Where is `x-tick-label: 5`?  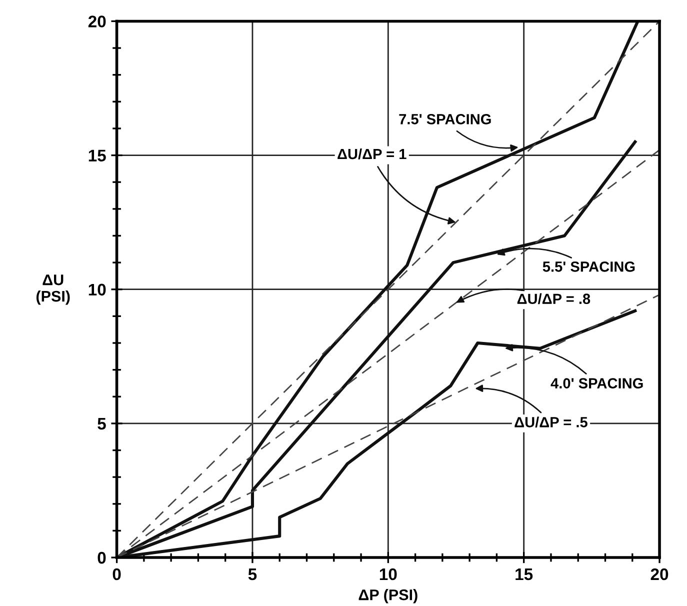 x-tick-label: 5 is located at coordinates (252, 574).